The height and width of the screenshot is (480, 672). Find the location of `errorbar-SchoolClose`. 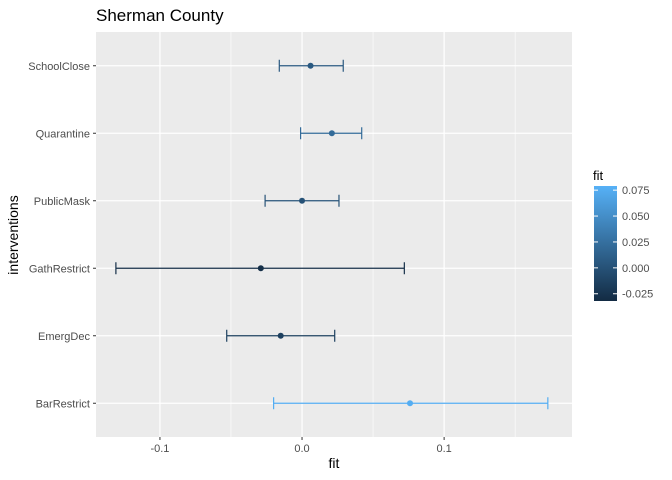

errorbar-SchoolClose is located at coordinates (311, 65).